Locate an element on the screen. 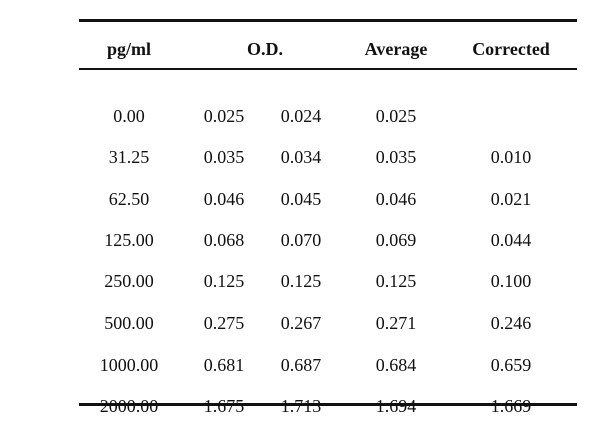  cell-corrected: 0.100 is located at coordinates (511, 281).